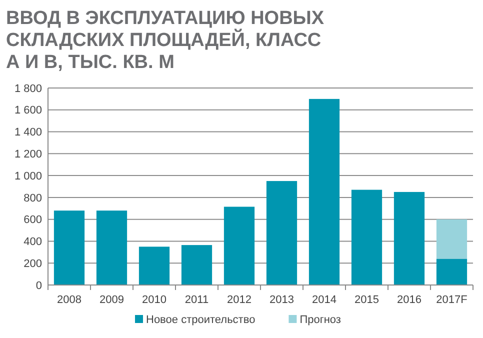  Describe the element at coordinates (201, 320) in the screenshot. I see `legend-label: Новое строительство` at that location.